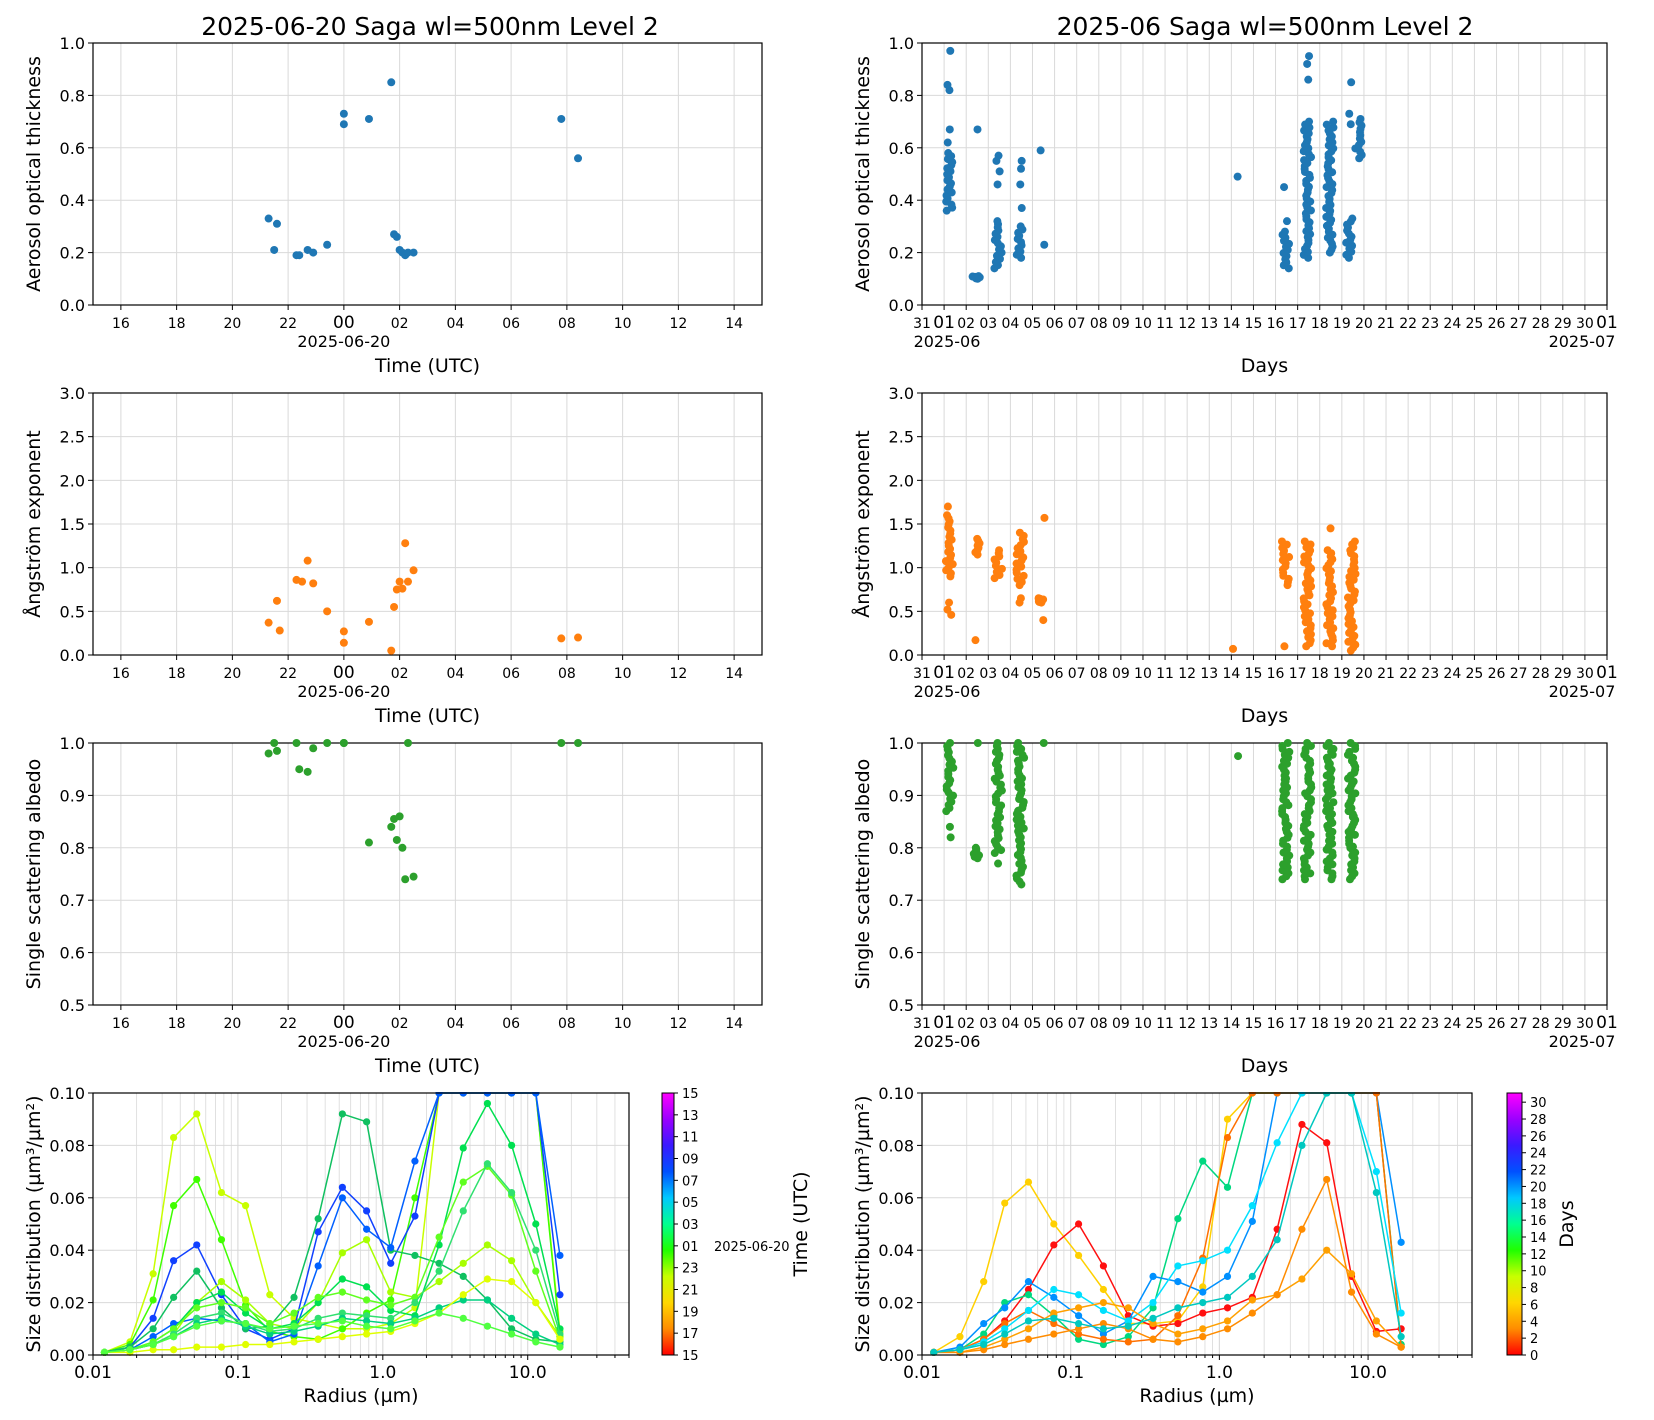 This screenshot has height=1420, width=1654. I want to click on x-tick-label: 31, so click(922, 324).